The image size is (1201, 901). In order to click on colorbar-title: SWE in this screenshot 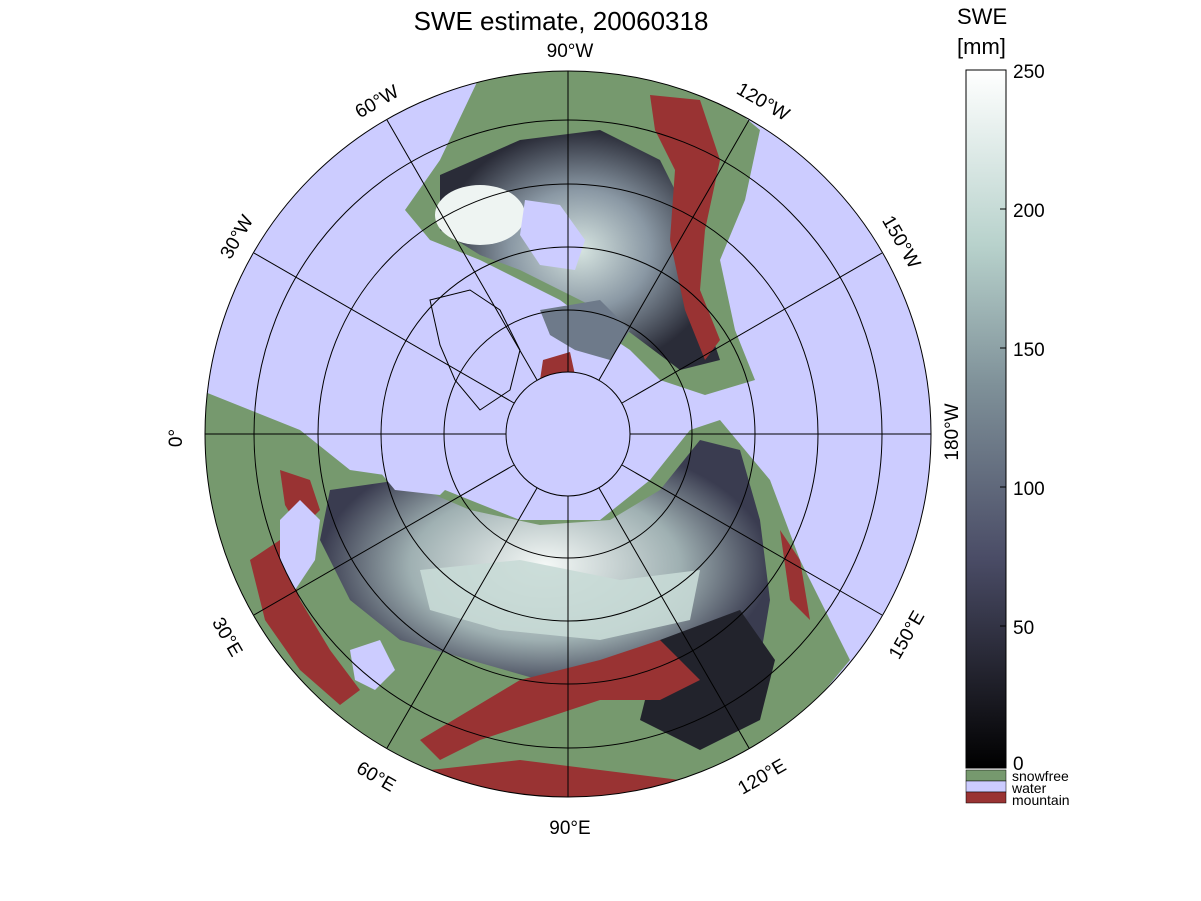, I will do `click(982, 16)`.